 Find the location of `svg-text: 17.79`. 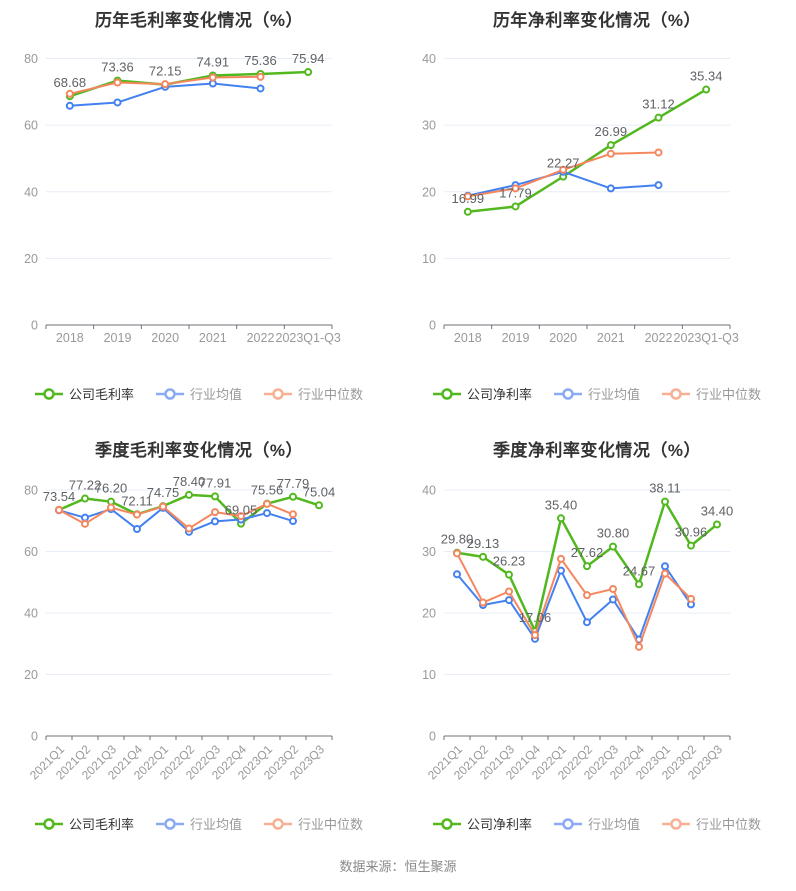

svg-text: 17.79 is located at coordinates (515, 192).